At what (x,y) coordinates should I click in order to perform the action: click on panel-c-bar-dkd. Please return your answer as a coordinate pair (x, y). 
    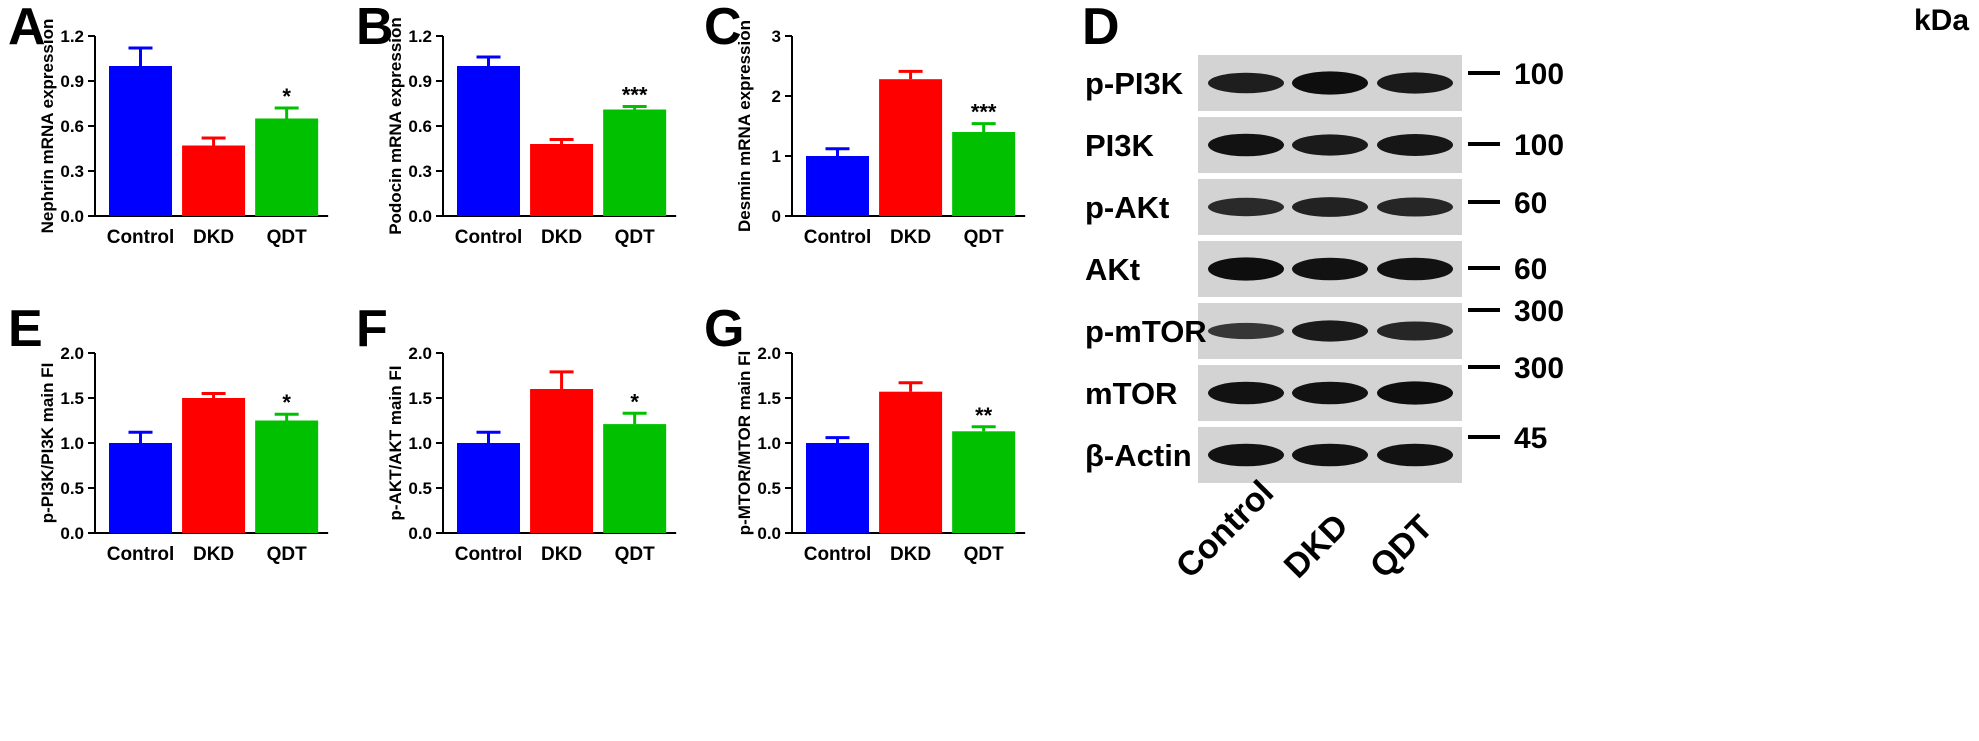
    Looking at the image, I should click on (911, 147).